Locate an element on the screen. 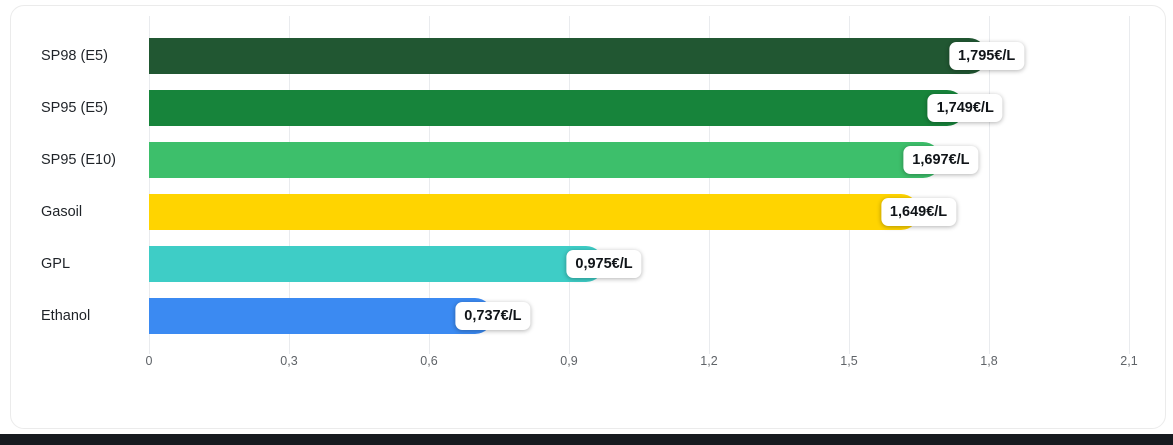 The height and width of the screenshot is (445, 1173). x-tick-label: 1,5 is located at coordinates (849, 361).